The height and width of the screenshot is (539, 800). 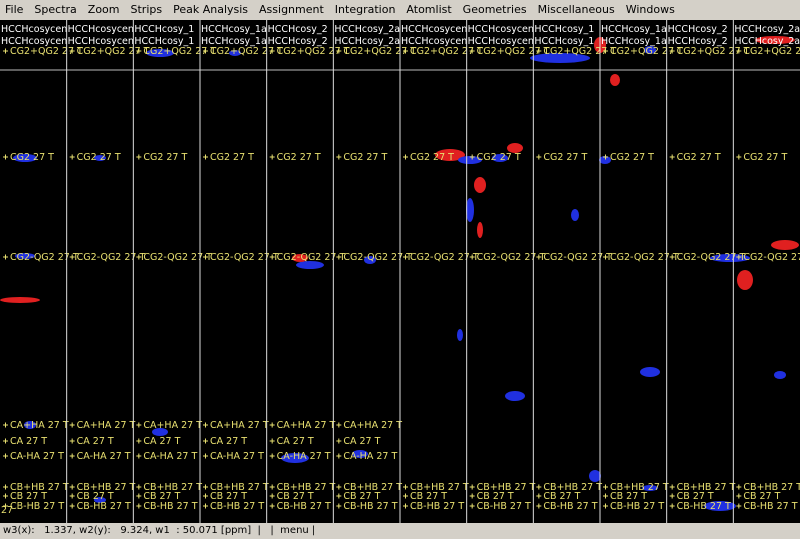 What do you see at coordinates (367, 29) in the screenshot?
I see `strip-header: HCCHcosy_2a` at bounding box center [367, 29].